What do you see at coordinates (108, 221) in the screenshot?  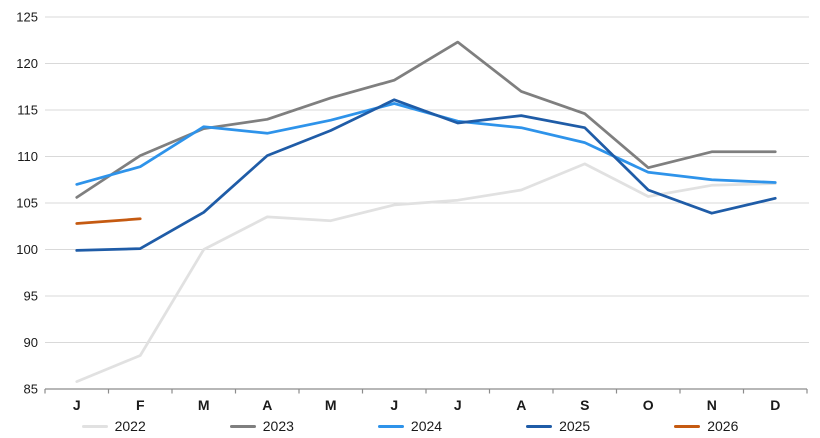 I see `series-line-2026` at bounding box center [108, 221].